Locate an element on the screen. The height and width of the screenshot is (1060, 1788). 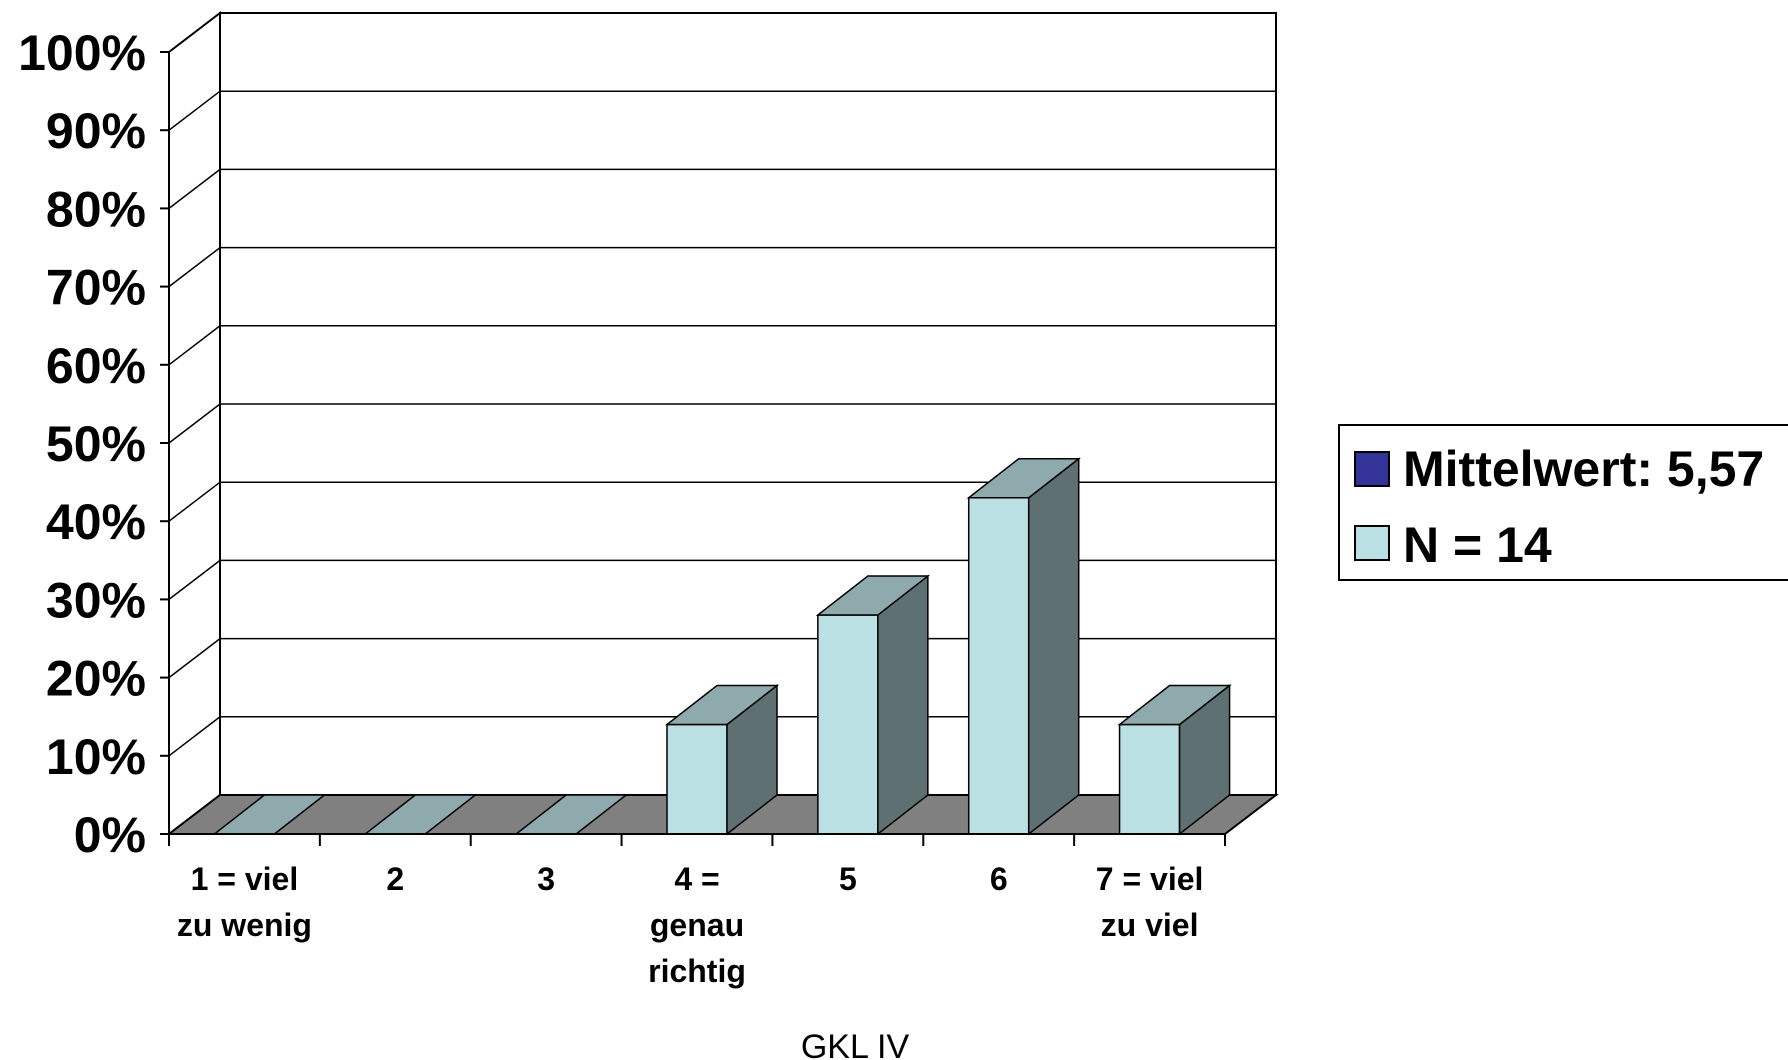
x-tick-label: 4 = genau richtig is located at coordinates (697, 925).